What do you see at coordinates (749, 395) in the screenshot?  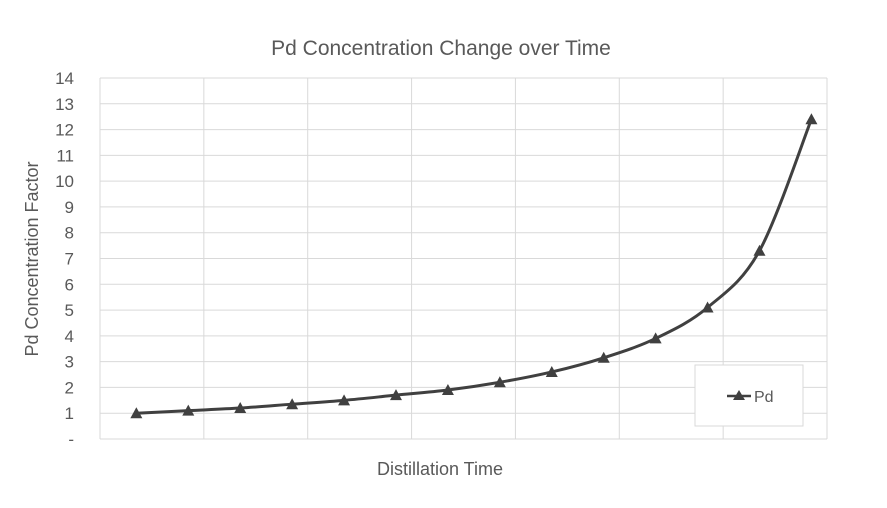 I see `legend: Pd` at bounding box center [749, 395].